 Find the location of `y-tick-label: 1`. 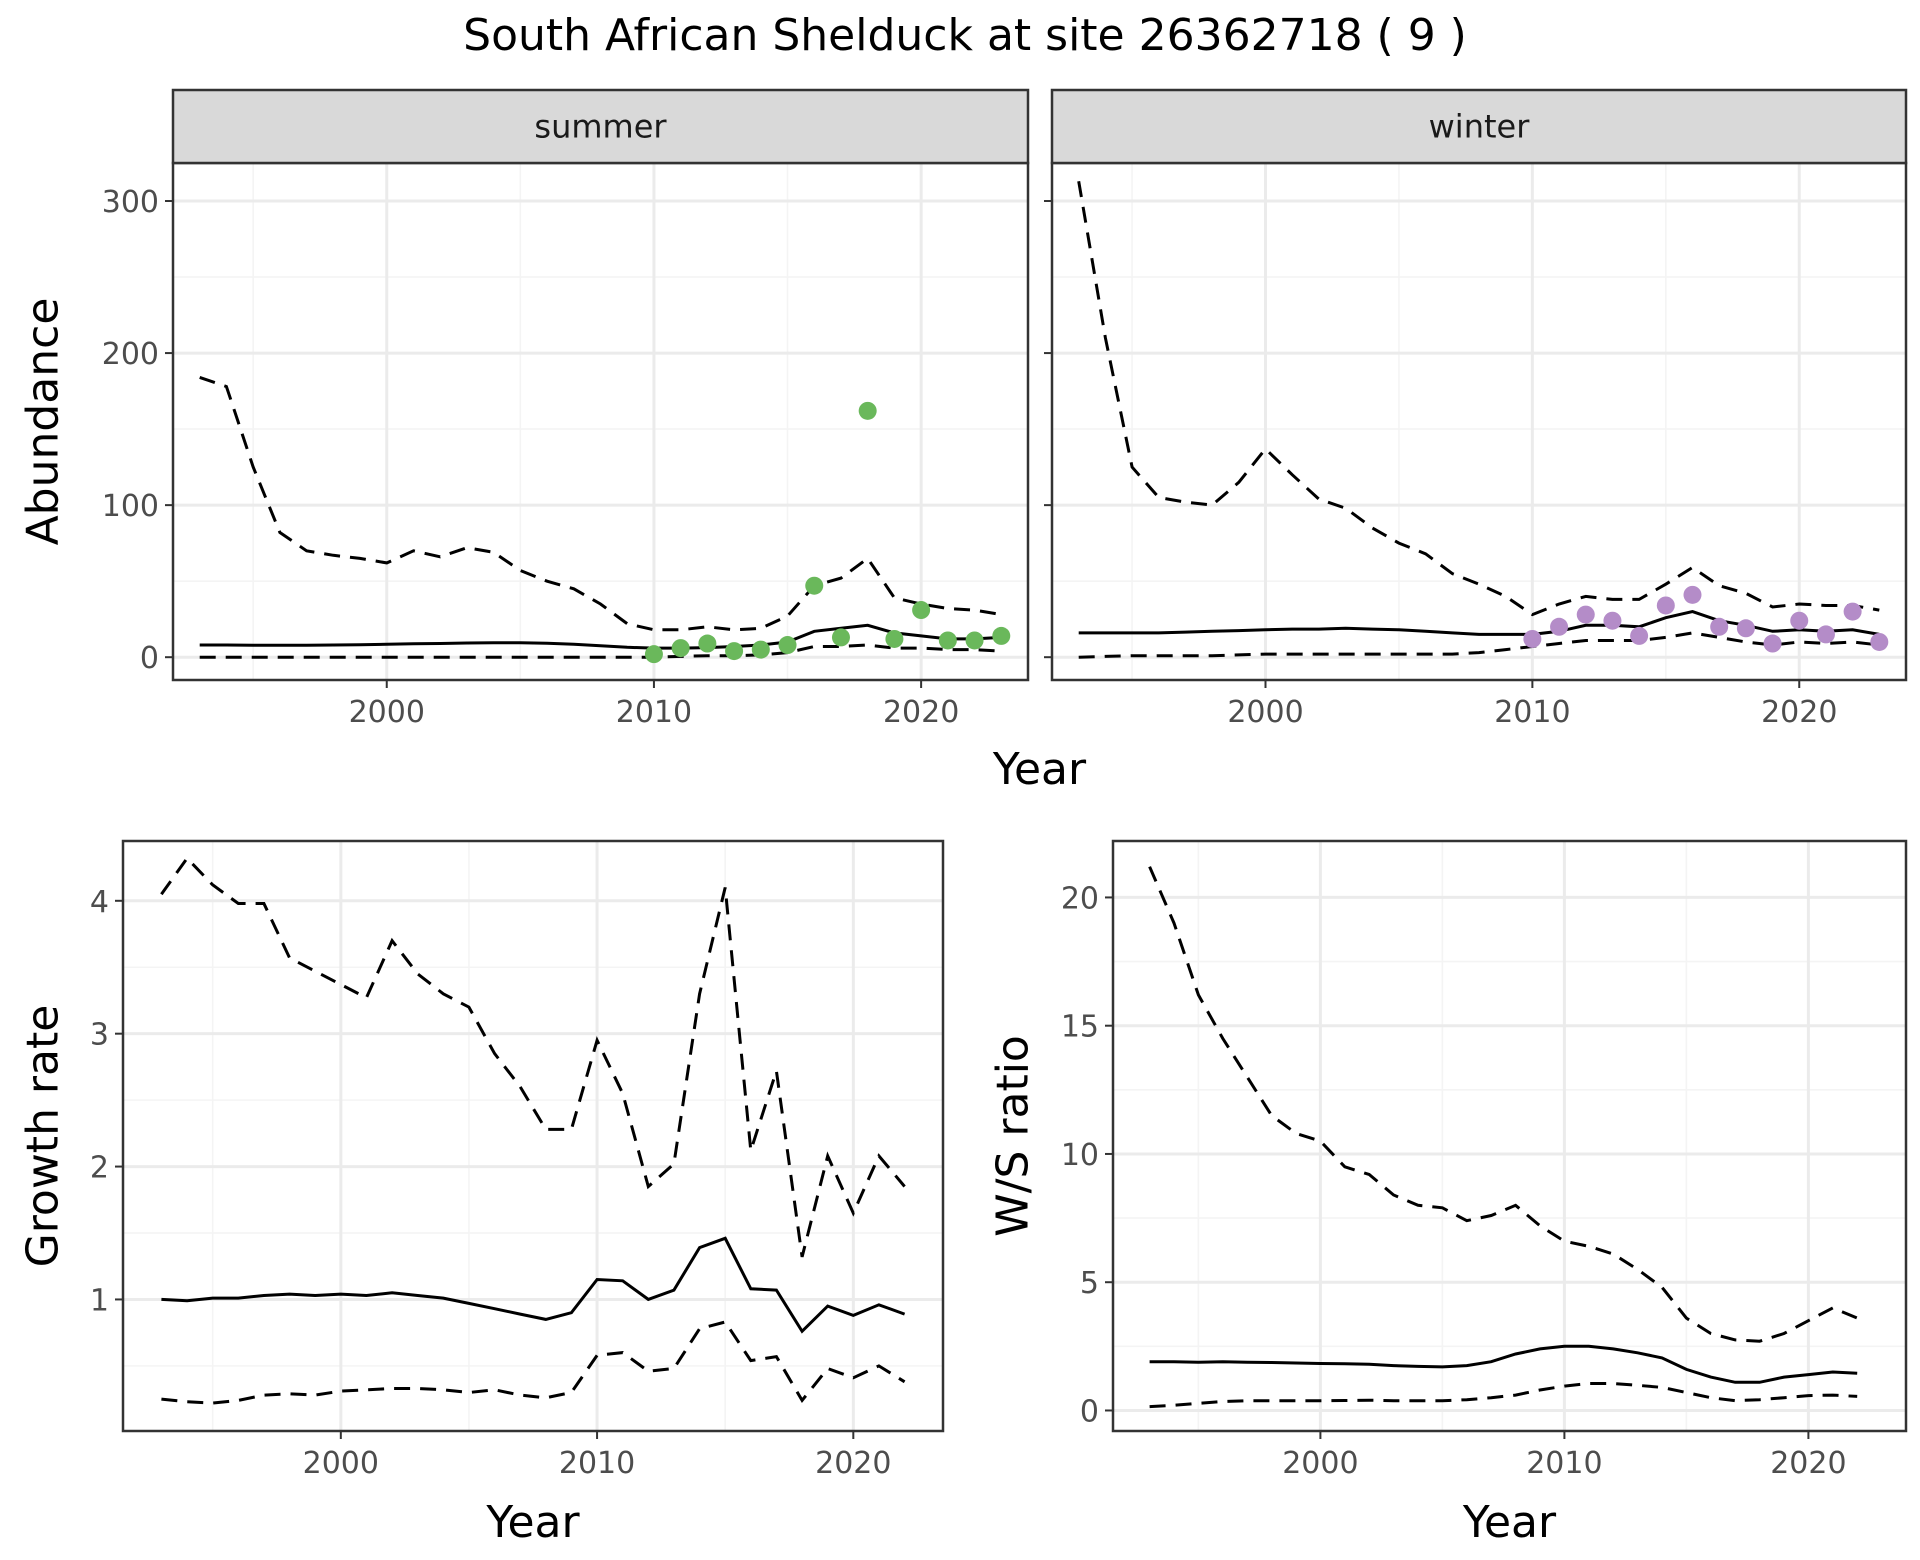

y-tick-label: 1 is located at coordinates (99, 1300).